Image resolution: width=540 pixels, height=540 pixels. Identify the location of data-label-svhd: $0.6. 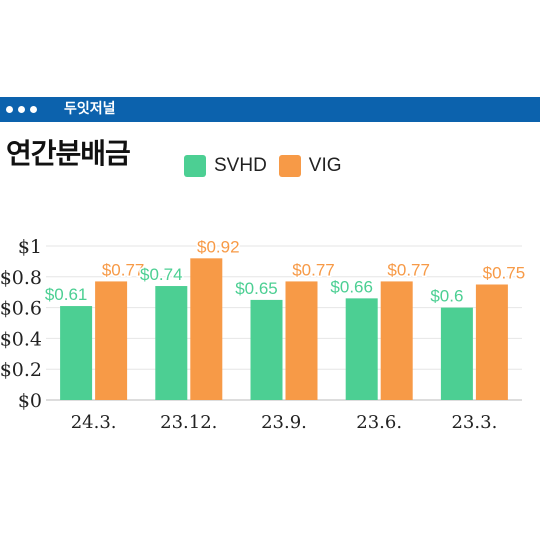
(446, 296).